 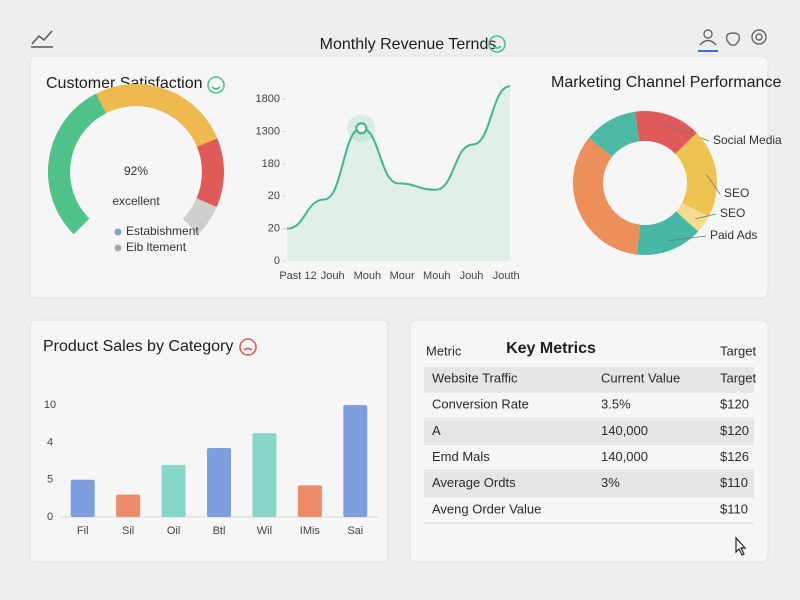 I want to click on cell-metric: Emd Mals, so click(x=461, y=456).